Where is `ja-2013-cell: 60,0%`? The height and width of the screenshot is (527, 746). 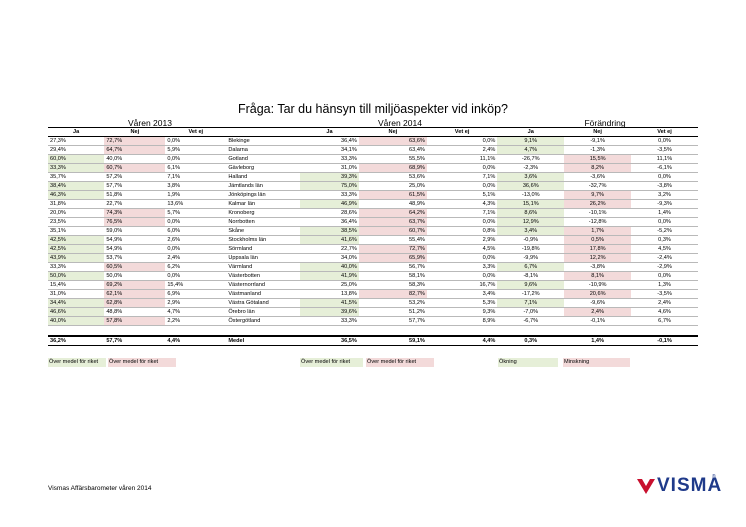
ja-2013-cell: 60,0% is located at coordinates (76, 159).